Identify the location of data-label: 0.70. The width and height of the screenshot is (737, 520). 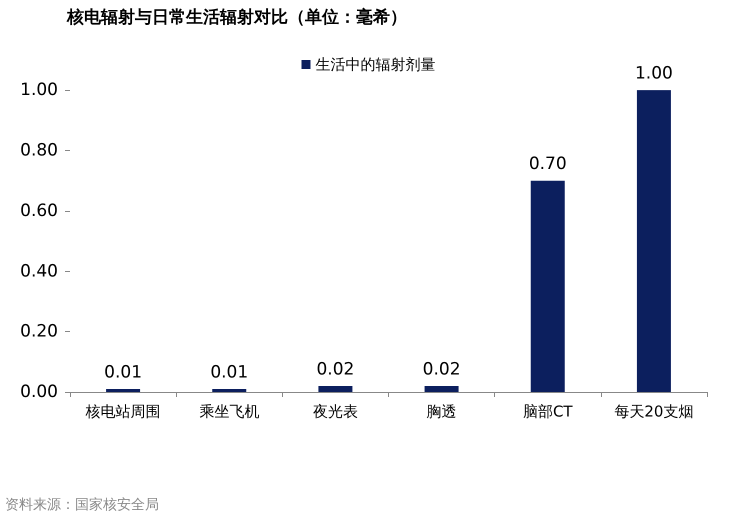
(547, 164).